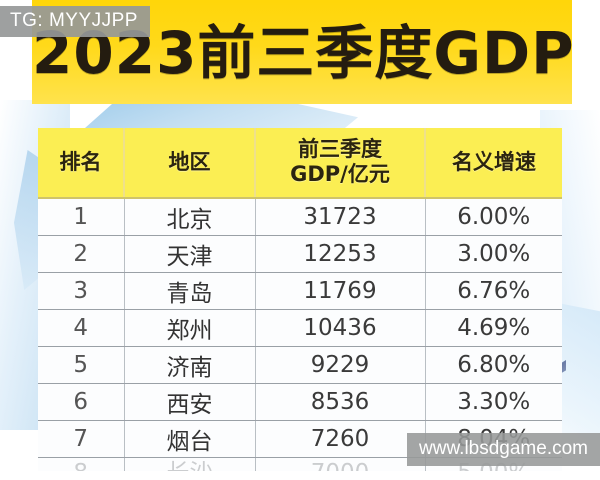 Image resolution: width=600 pixels, height=480 pixels. I want to click on cell-rank: 8, so click(81, 464).